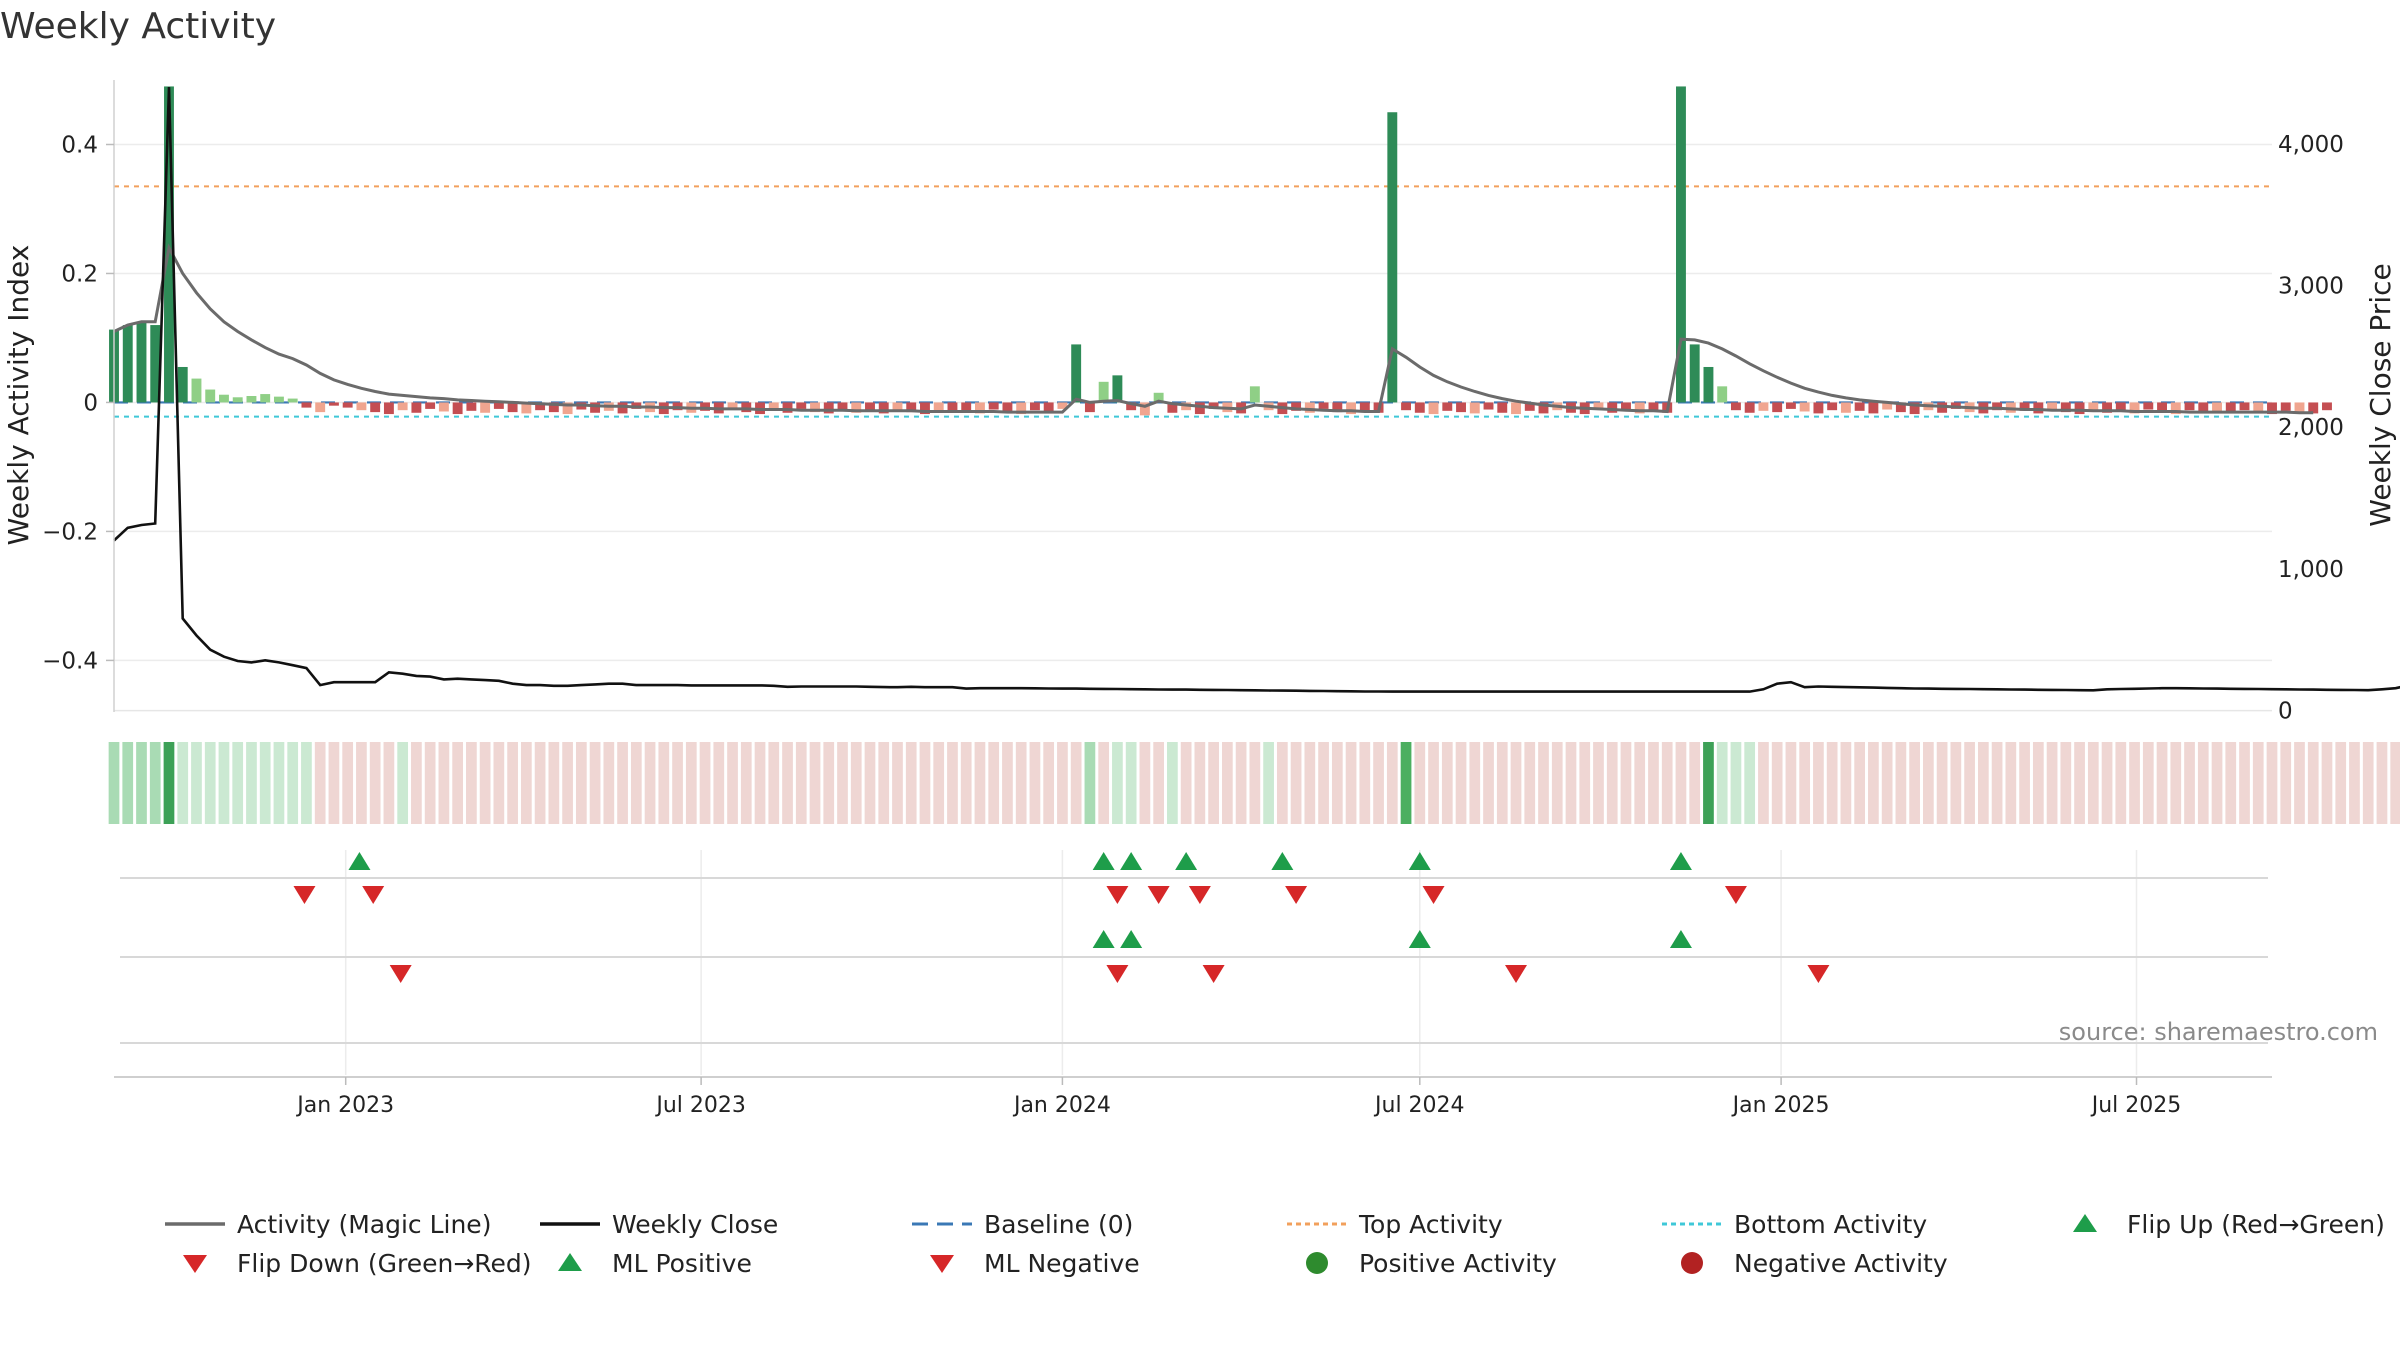 The width and height of the screenshot is (2400, 1350). Describe the element at coordinates (1818, 974) in the screenshot. I see `ml-negative-marker` at that location.